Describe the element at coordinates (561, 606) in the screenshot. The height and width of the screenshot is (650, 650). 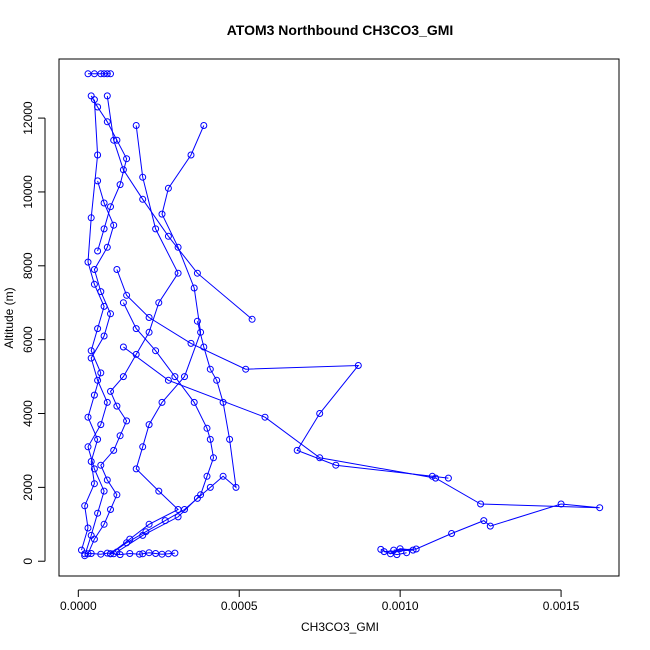
I see `x-tick-label: 0.0015` at that location.